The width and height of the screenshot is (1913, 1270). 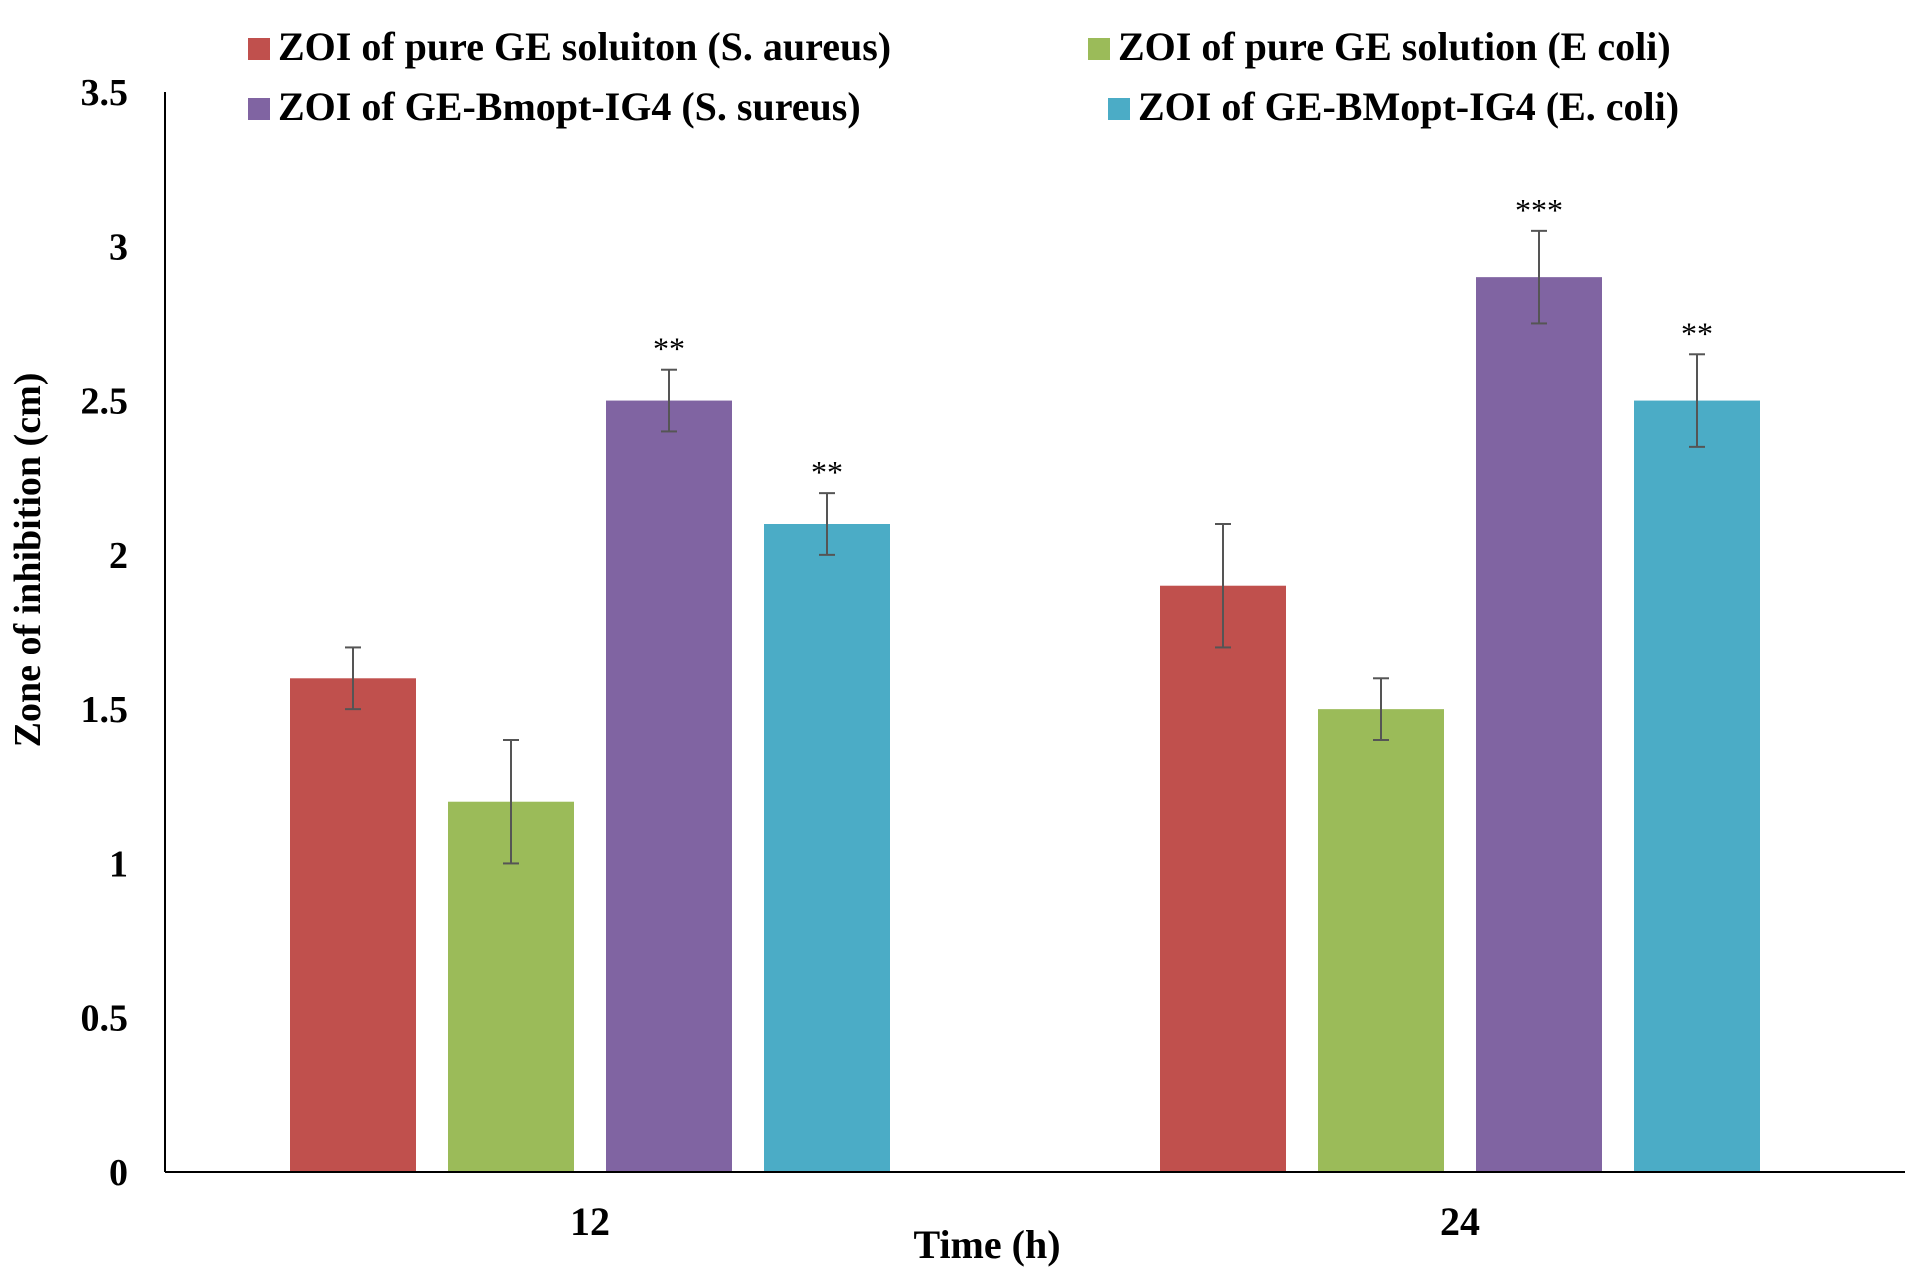 What do you see at coordinates (1460, 1221) in the screenshot?
I see `x-tick-label: 24` at bounding box center [1460, 1221].